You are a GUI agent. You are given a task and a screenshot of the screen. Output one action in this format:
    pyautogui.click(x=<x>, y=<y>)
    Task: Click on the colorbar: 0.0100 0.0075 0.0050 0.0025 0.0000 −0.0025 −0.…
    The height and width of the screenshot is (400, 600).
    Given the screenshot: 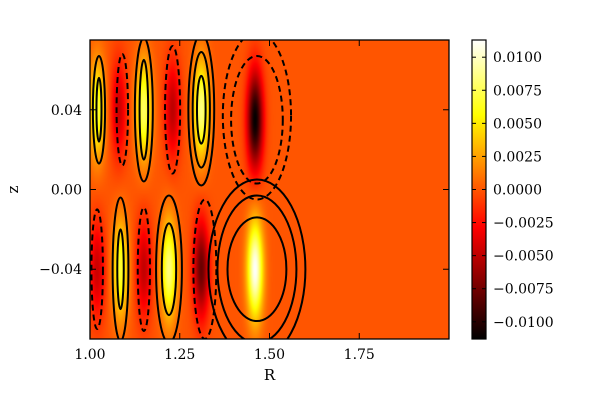 What is the action you would take?
    pyautogui.click(x=512, y=189)
    